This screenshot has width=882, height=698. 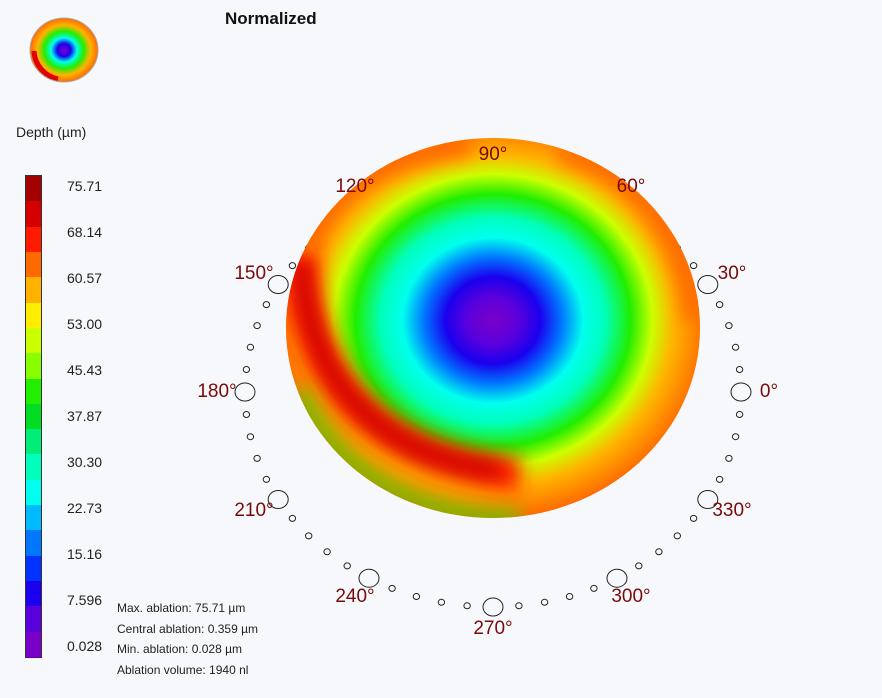 I want to click on angle-label: 60°, so click(x=631, y=186).